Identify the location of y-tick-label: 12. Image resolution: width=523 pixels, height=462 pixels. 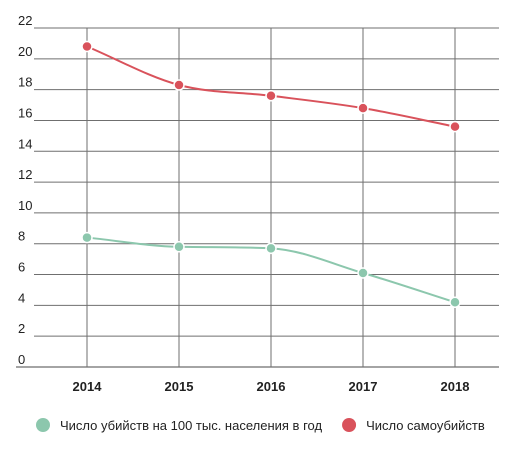
(25, 174).